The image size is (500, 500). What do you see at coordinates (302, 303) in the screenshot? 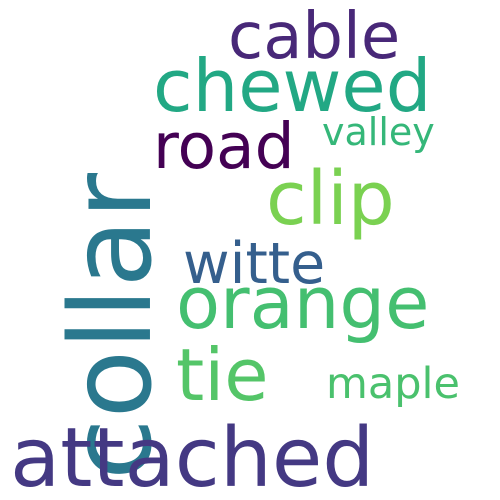
I see `word-orange: orange` at bounding box center [302, 303].